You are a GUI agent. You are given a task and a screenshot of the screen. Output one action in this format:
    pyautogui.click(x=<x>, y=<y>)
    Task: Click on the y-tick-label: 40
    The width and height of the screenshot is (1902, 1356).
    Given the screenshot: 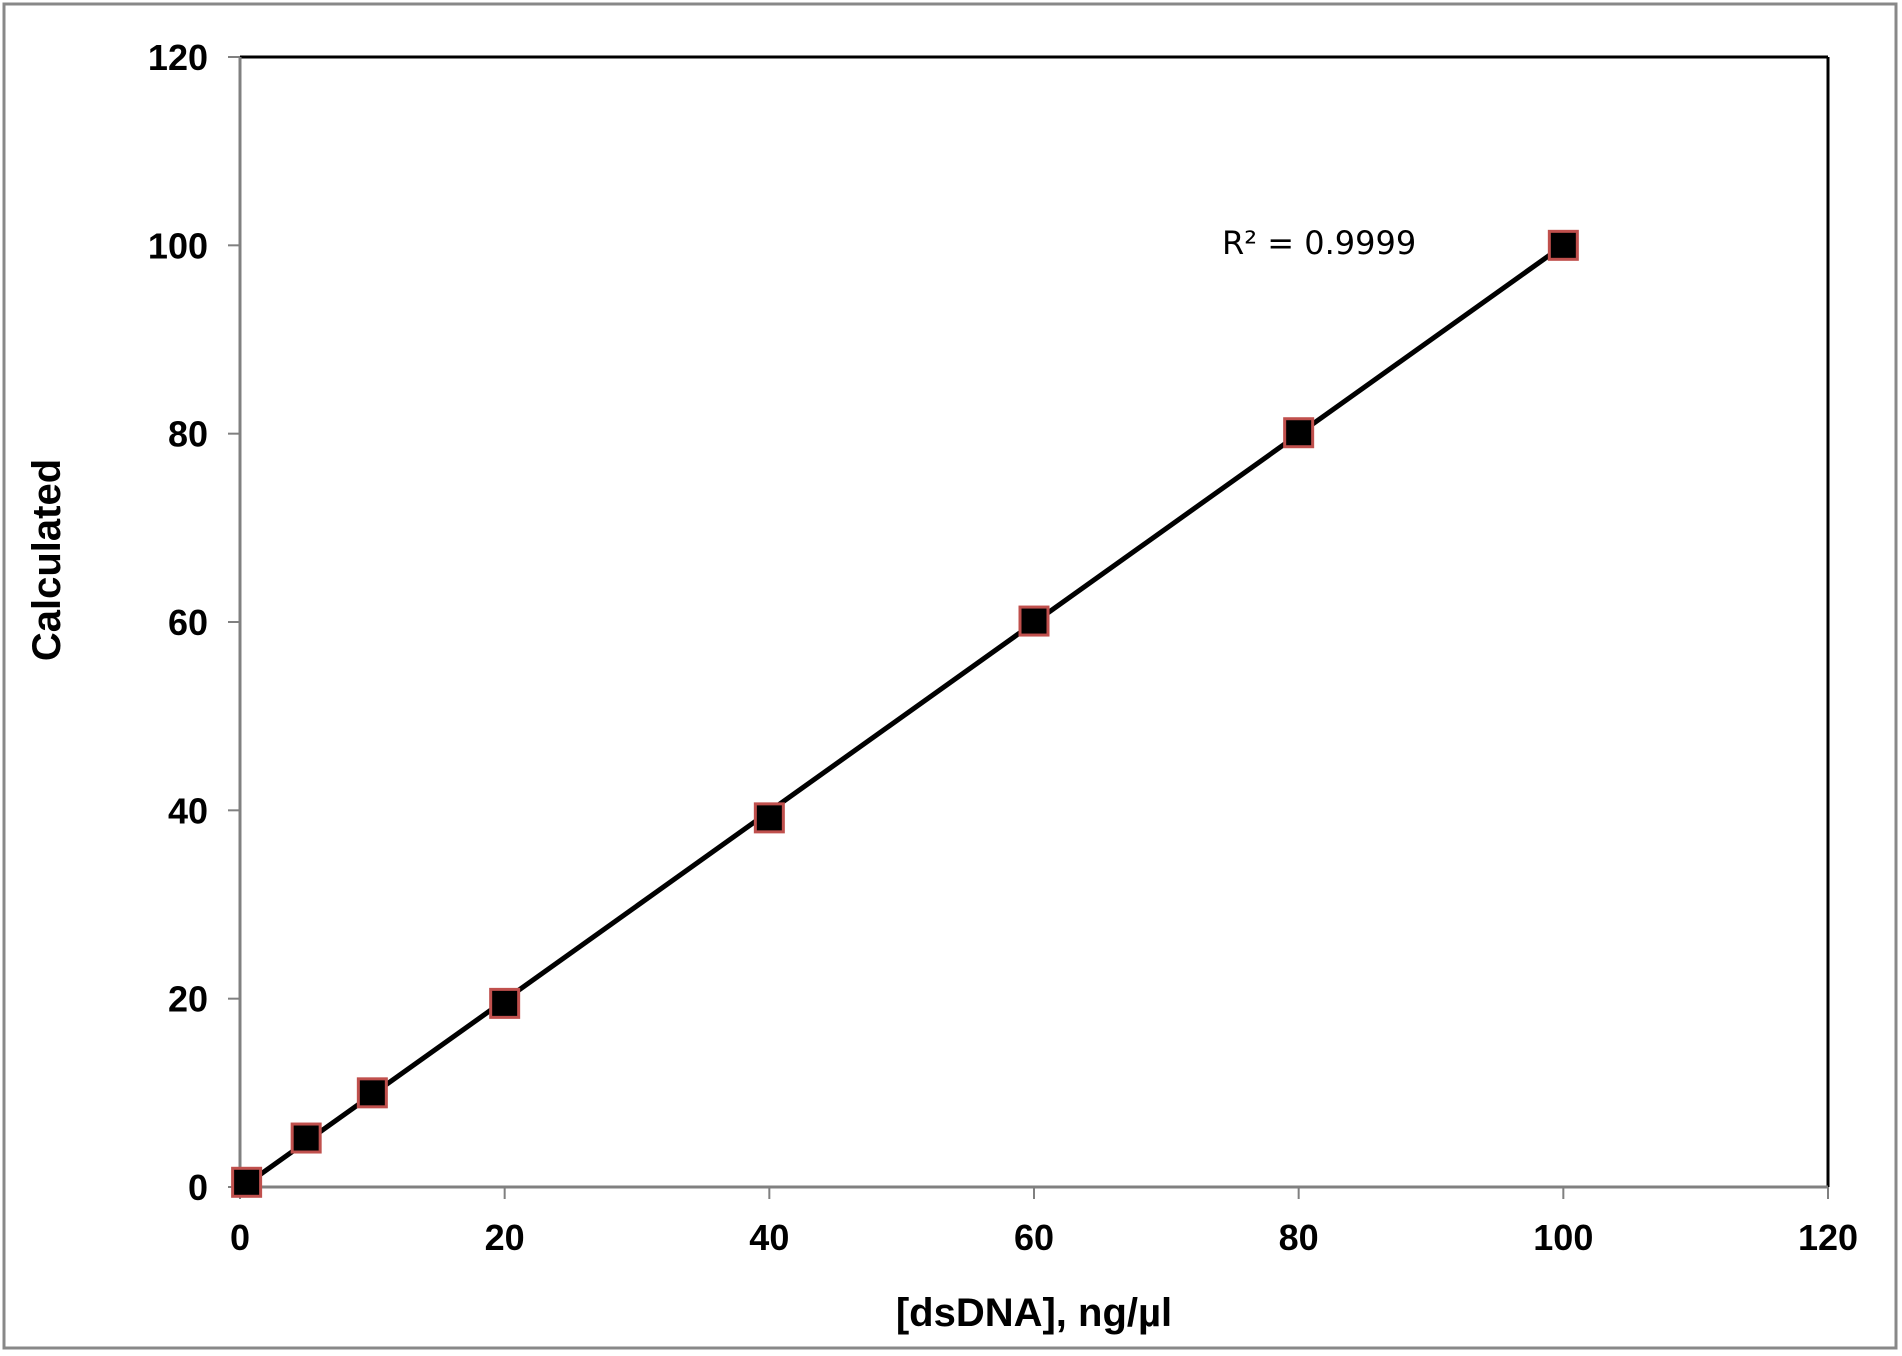 What is the action you would take?
    pyautogui.click(x=188, y=810)
    